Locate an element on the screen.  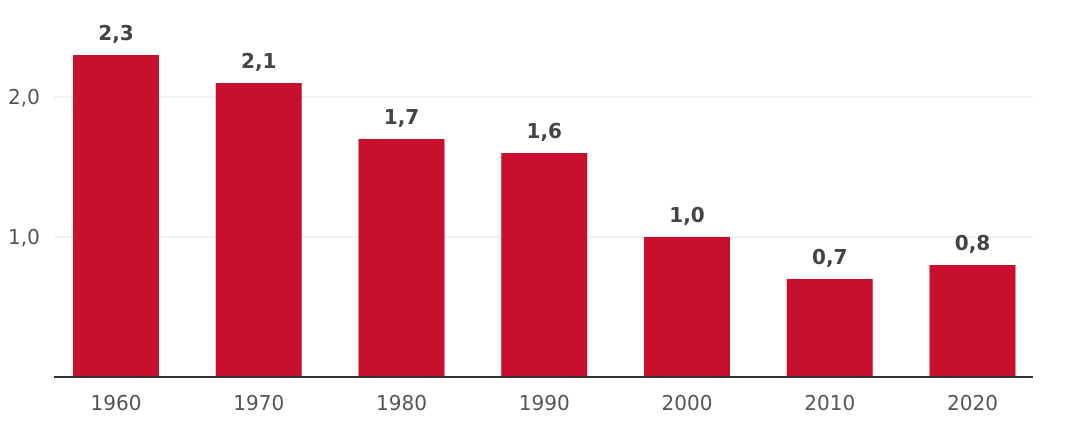
bar-value-label: 2,1 is located at coordinates (258, 61).